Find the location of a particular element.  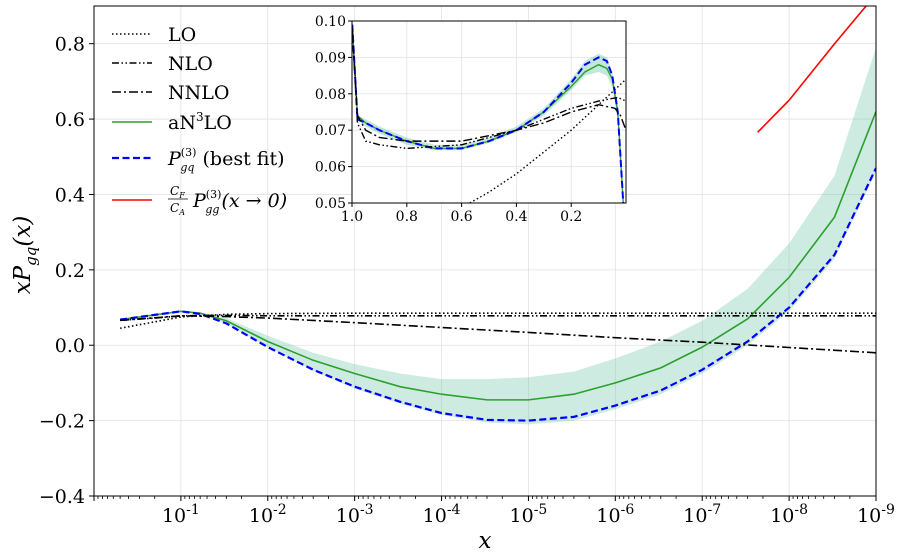

x-tick-label: 10⁻⁹ is located at coordinates (876, 514).